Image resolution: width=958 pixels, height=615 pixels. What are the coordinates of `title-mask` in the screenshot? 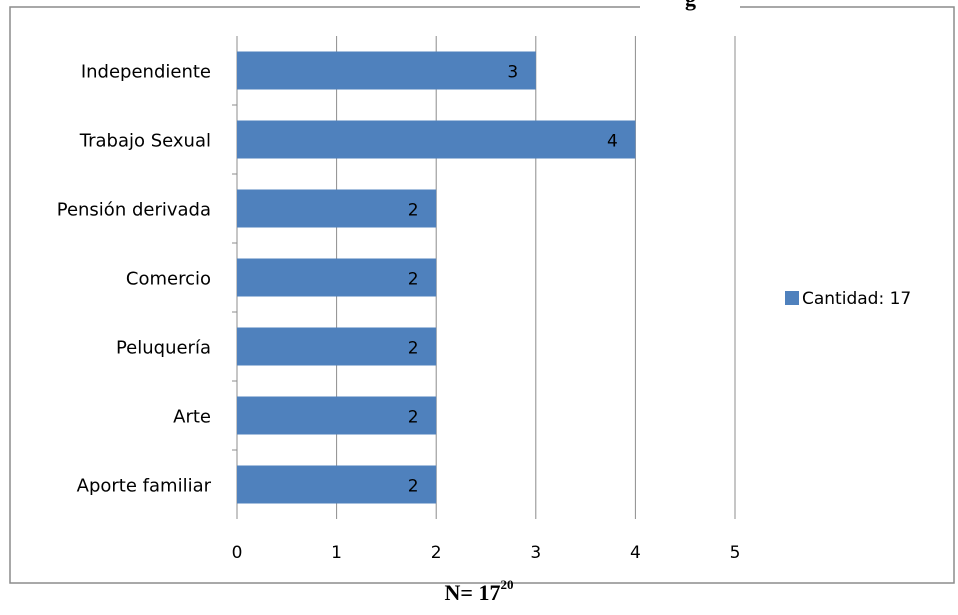 It's located at (690, 5).